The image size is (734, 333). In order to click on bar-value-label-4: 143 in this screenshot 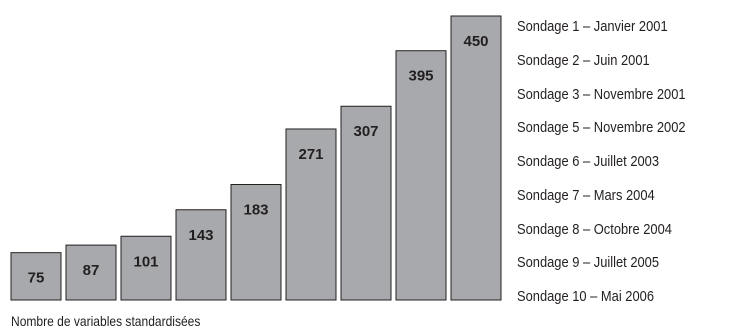, I will do `click(200, 235)`.